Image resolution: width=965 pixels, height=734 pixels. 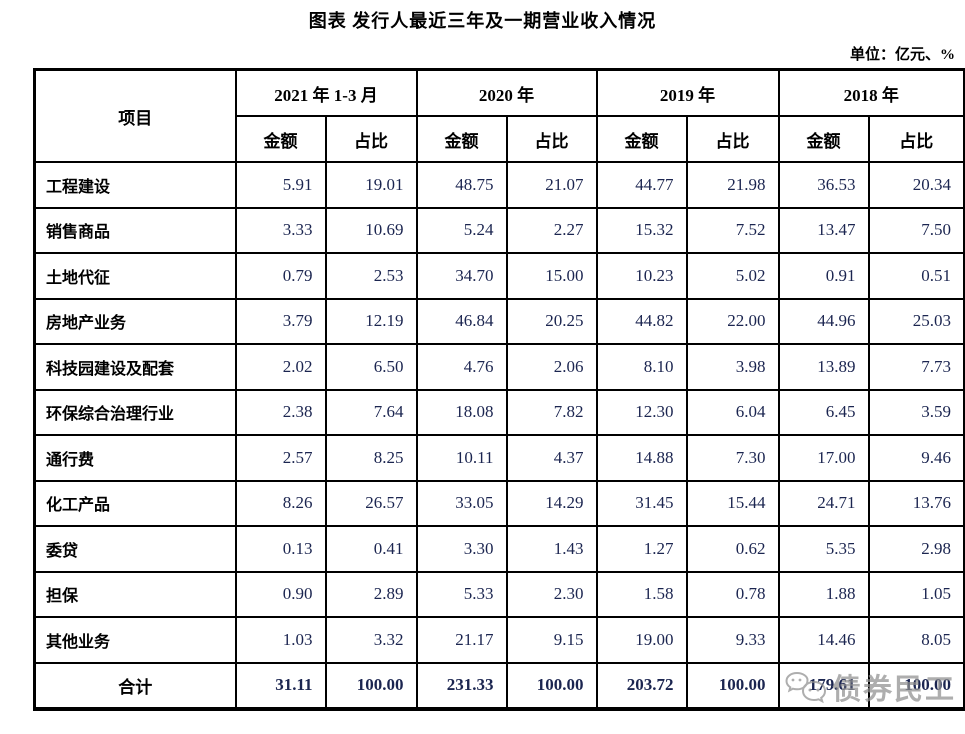 I want to click on cell-value: 20.25, so click(x=551, y=321).